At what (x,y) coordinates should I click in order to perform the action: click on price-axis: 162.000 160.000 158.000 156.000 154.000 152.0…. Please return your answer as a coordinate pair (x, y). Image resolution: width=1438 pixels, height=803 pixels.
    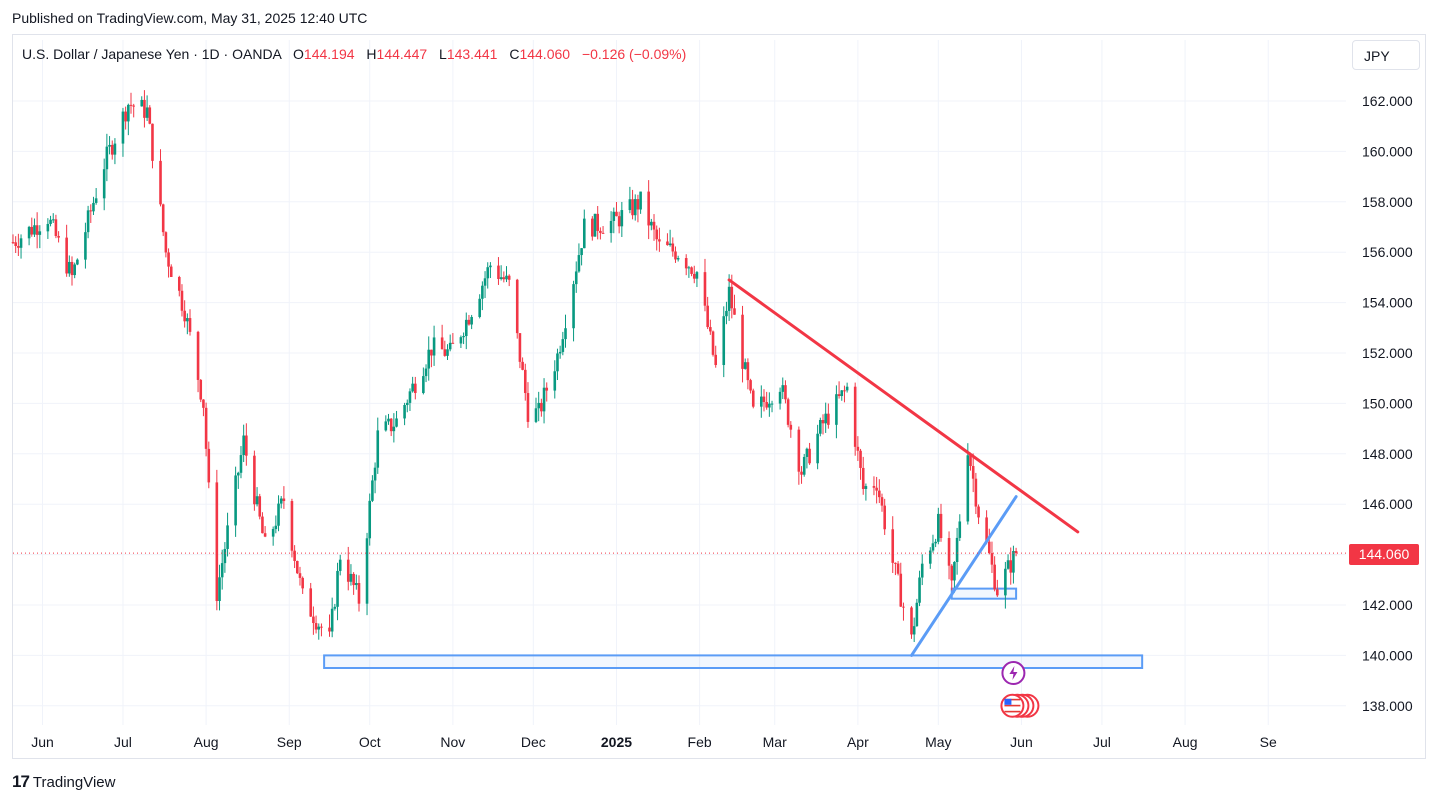
    Looking at the image, I should click on (1387, 403).